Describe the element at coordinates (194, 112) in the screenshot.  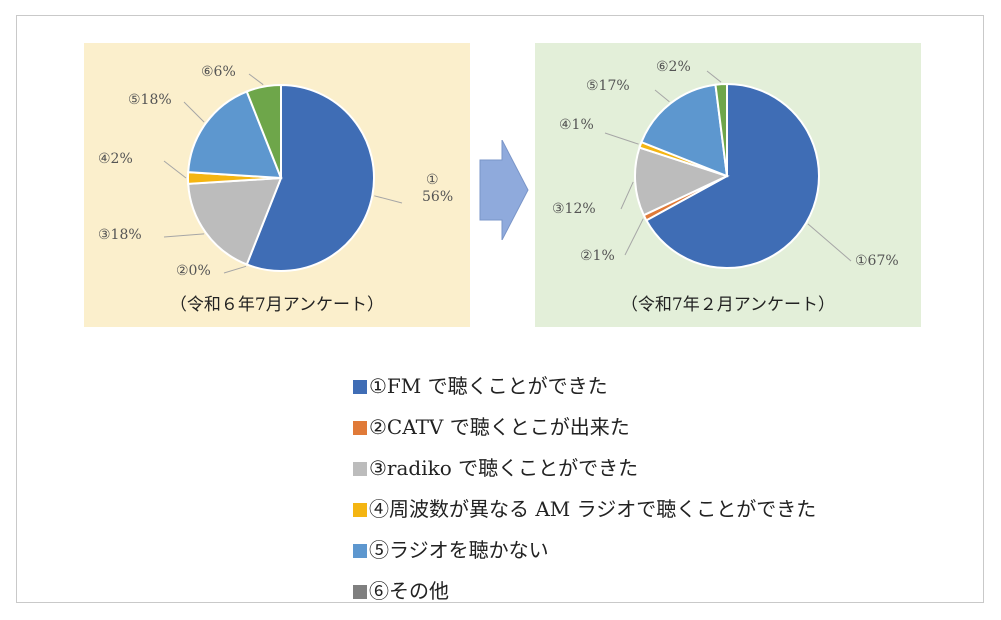
I see `leader-line-none-2024` at that location.